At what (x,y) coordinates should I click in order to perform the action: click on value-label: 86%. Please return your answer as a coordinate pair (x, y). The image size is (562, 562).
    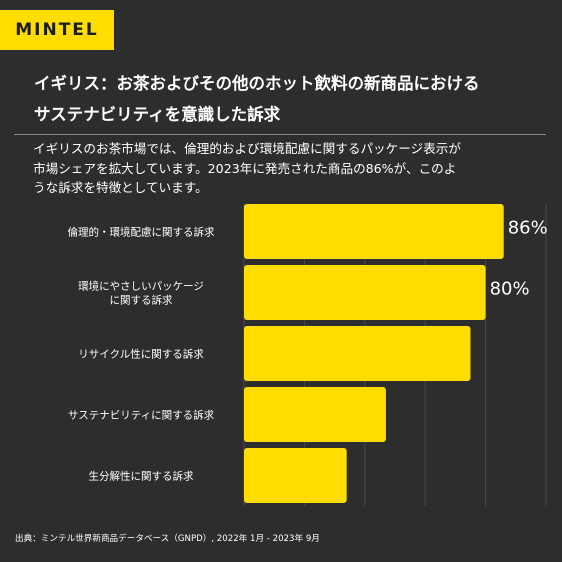
    Looking at the image, I should click on (528, 228).